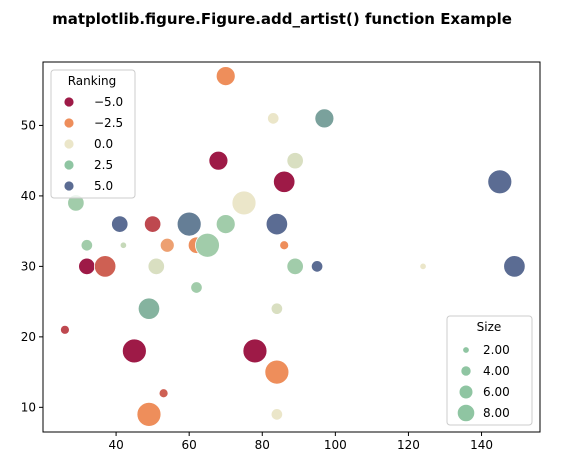 The width and height of the screenshot is (564, 470). I want to click on hue-legend: Ranking −5.0 −2.5 0.0 2.5 5.0, so click(93, 134).